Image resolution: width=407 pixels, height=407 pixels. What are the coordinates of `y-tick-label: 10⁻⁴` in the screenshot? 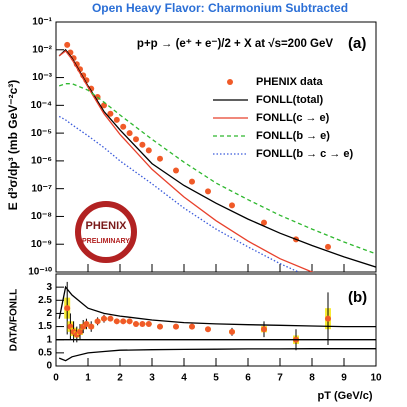 It's located at (41, 105).